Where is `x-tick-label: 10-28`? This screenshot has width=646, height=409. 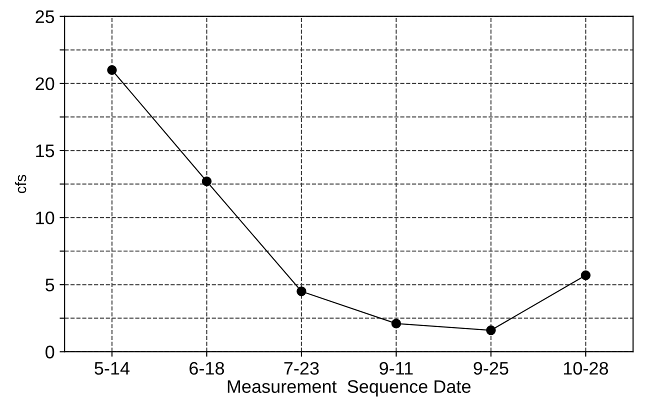 x-tick-label: 10-28 is located at coordinates (586, 368).